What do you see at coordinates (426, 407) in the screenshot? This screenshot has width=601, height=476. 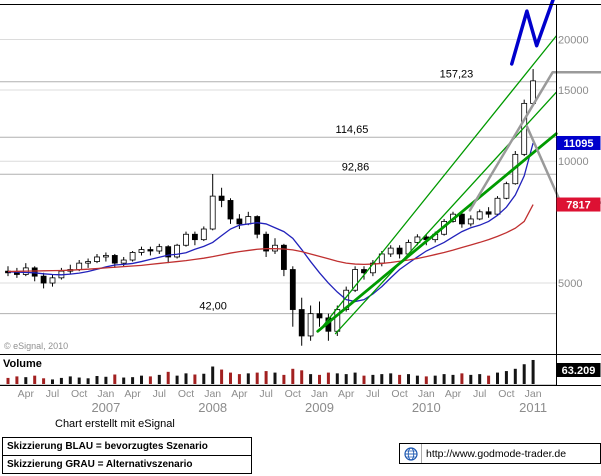 I see `year-label: 2010` at bounding box center [426, 407].